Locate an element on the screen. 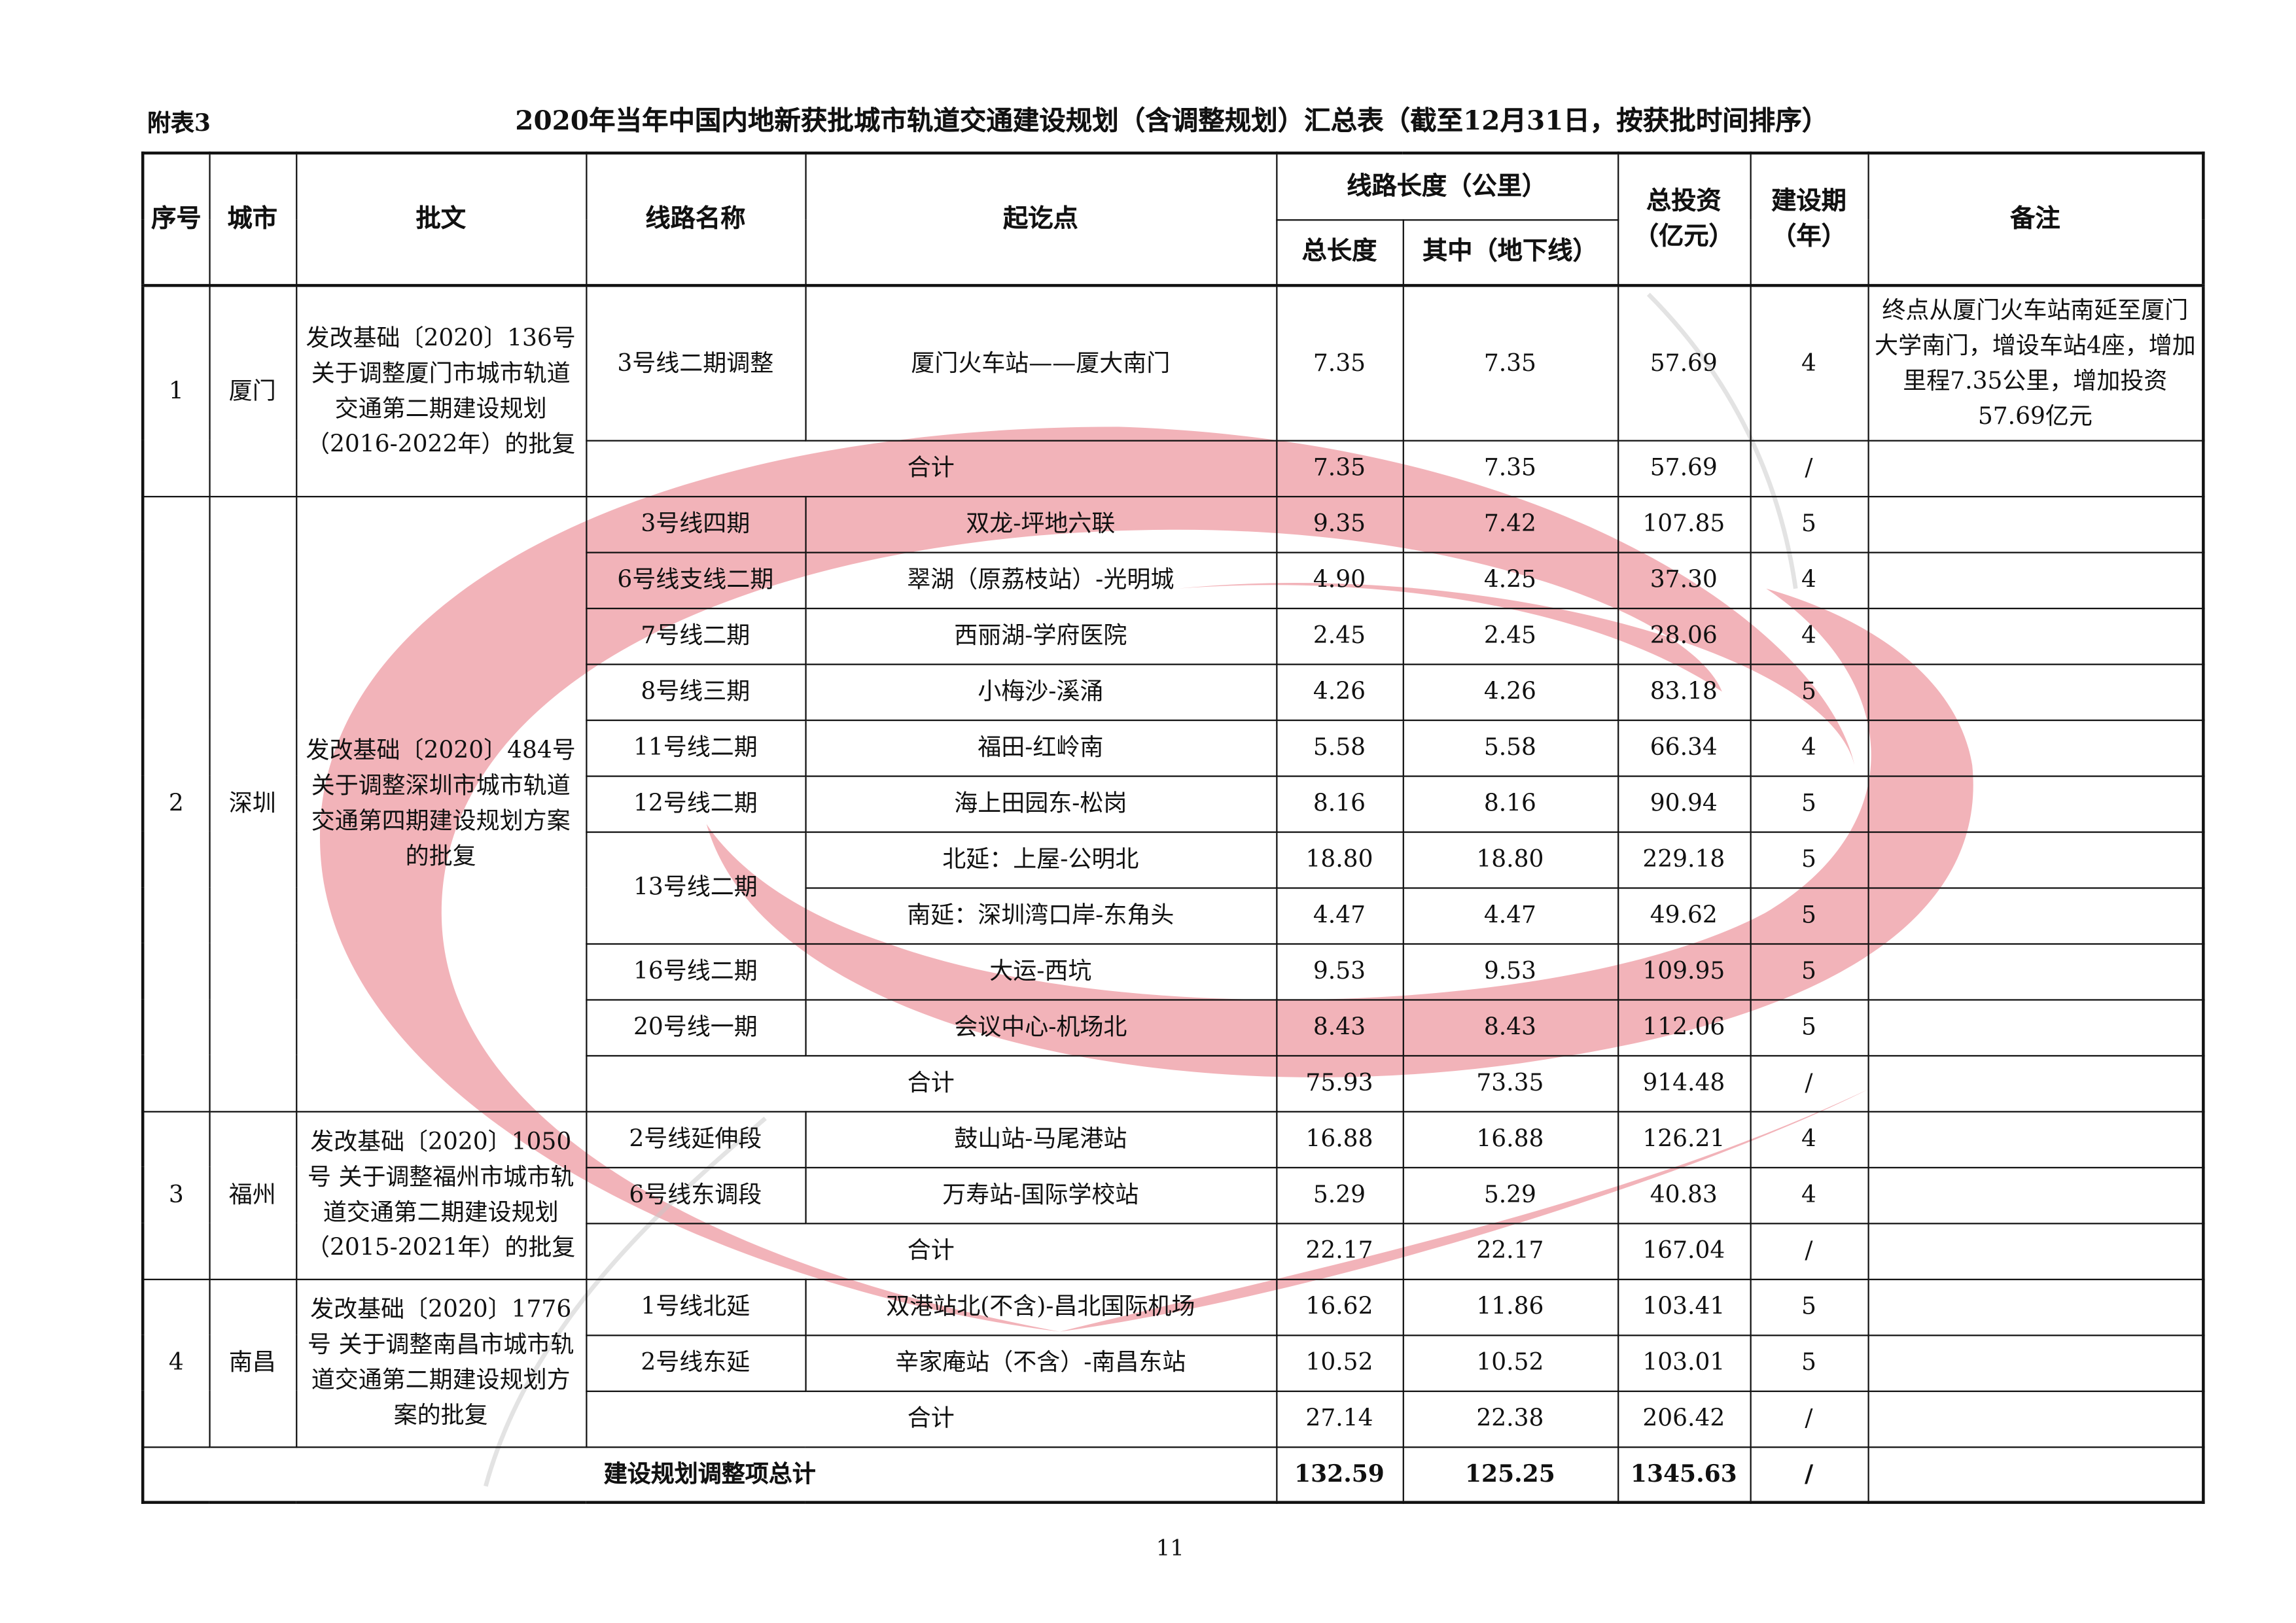 This screenshot has height=1623, width=2296. line-name-cell: 8号线三期 is located at coordinates (695, 692).